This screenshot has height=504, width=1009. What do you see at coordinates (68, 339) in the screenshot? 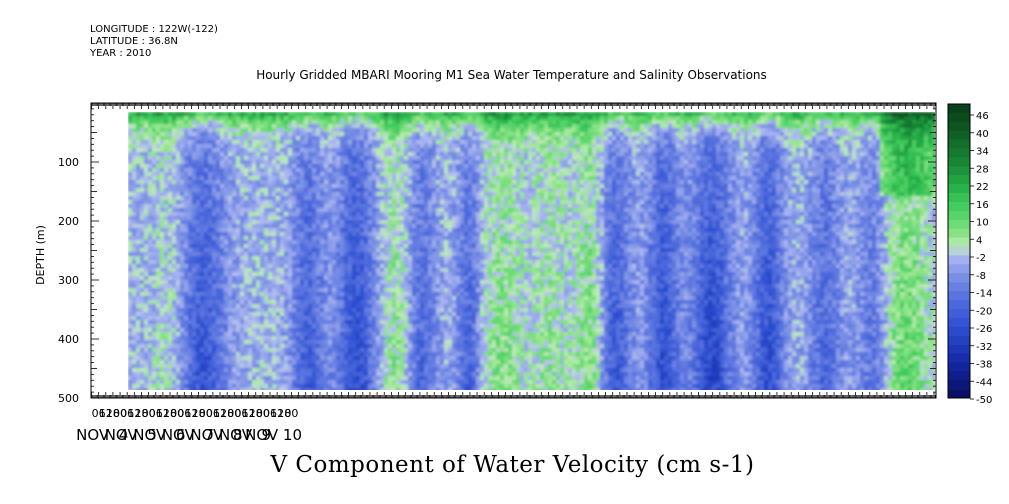
I see `y-tick-label: 400` at bounding box center [68, 339].